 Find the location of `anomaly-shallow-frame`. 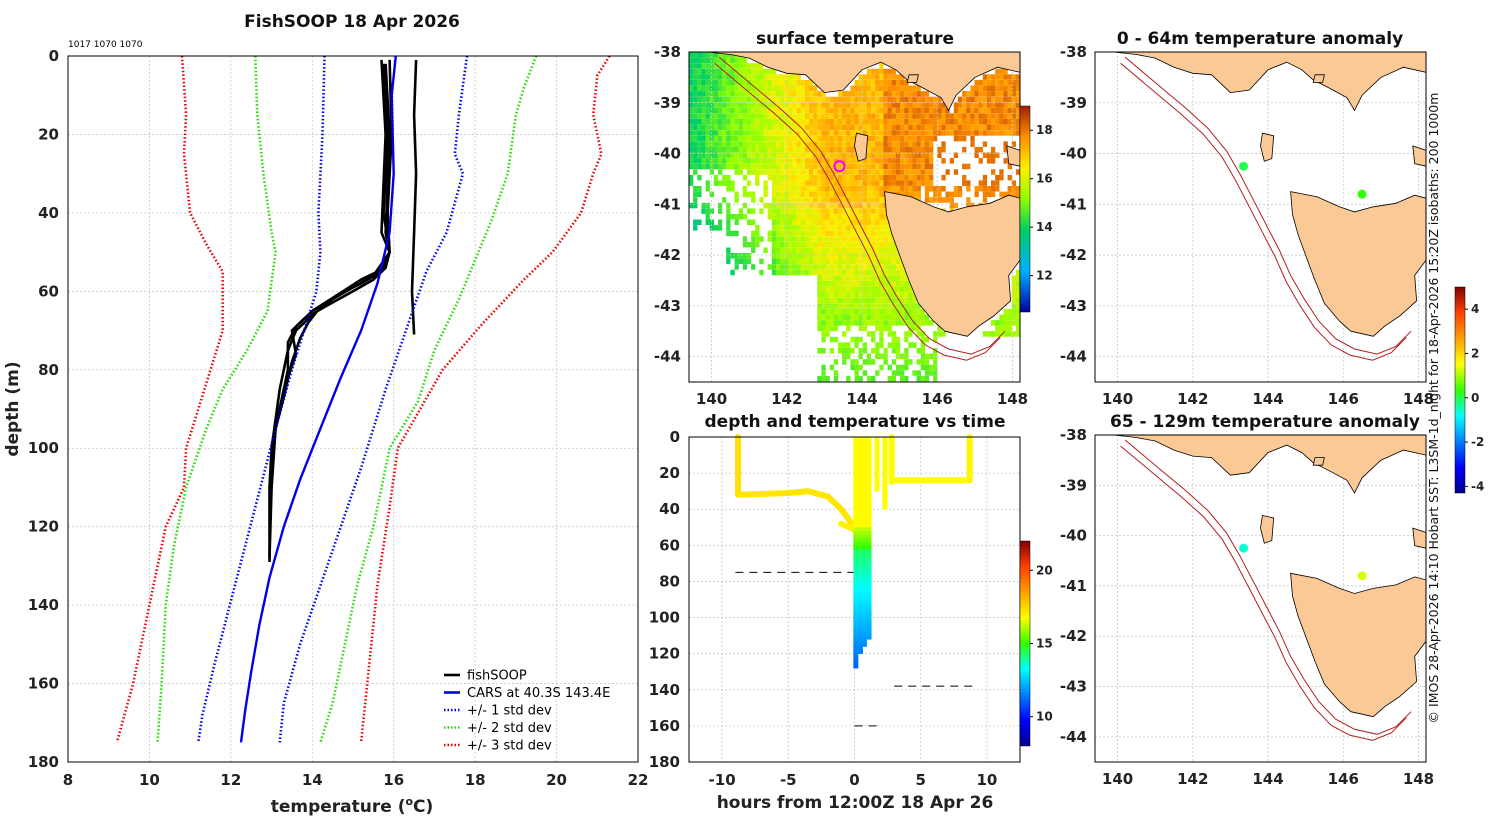

anomaly-shallow-frame is located at coordinates (1260, 217).